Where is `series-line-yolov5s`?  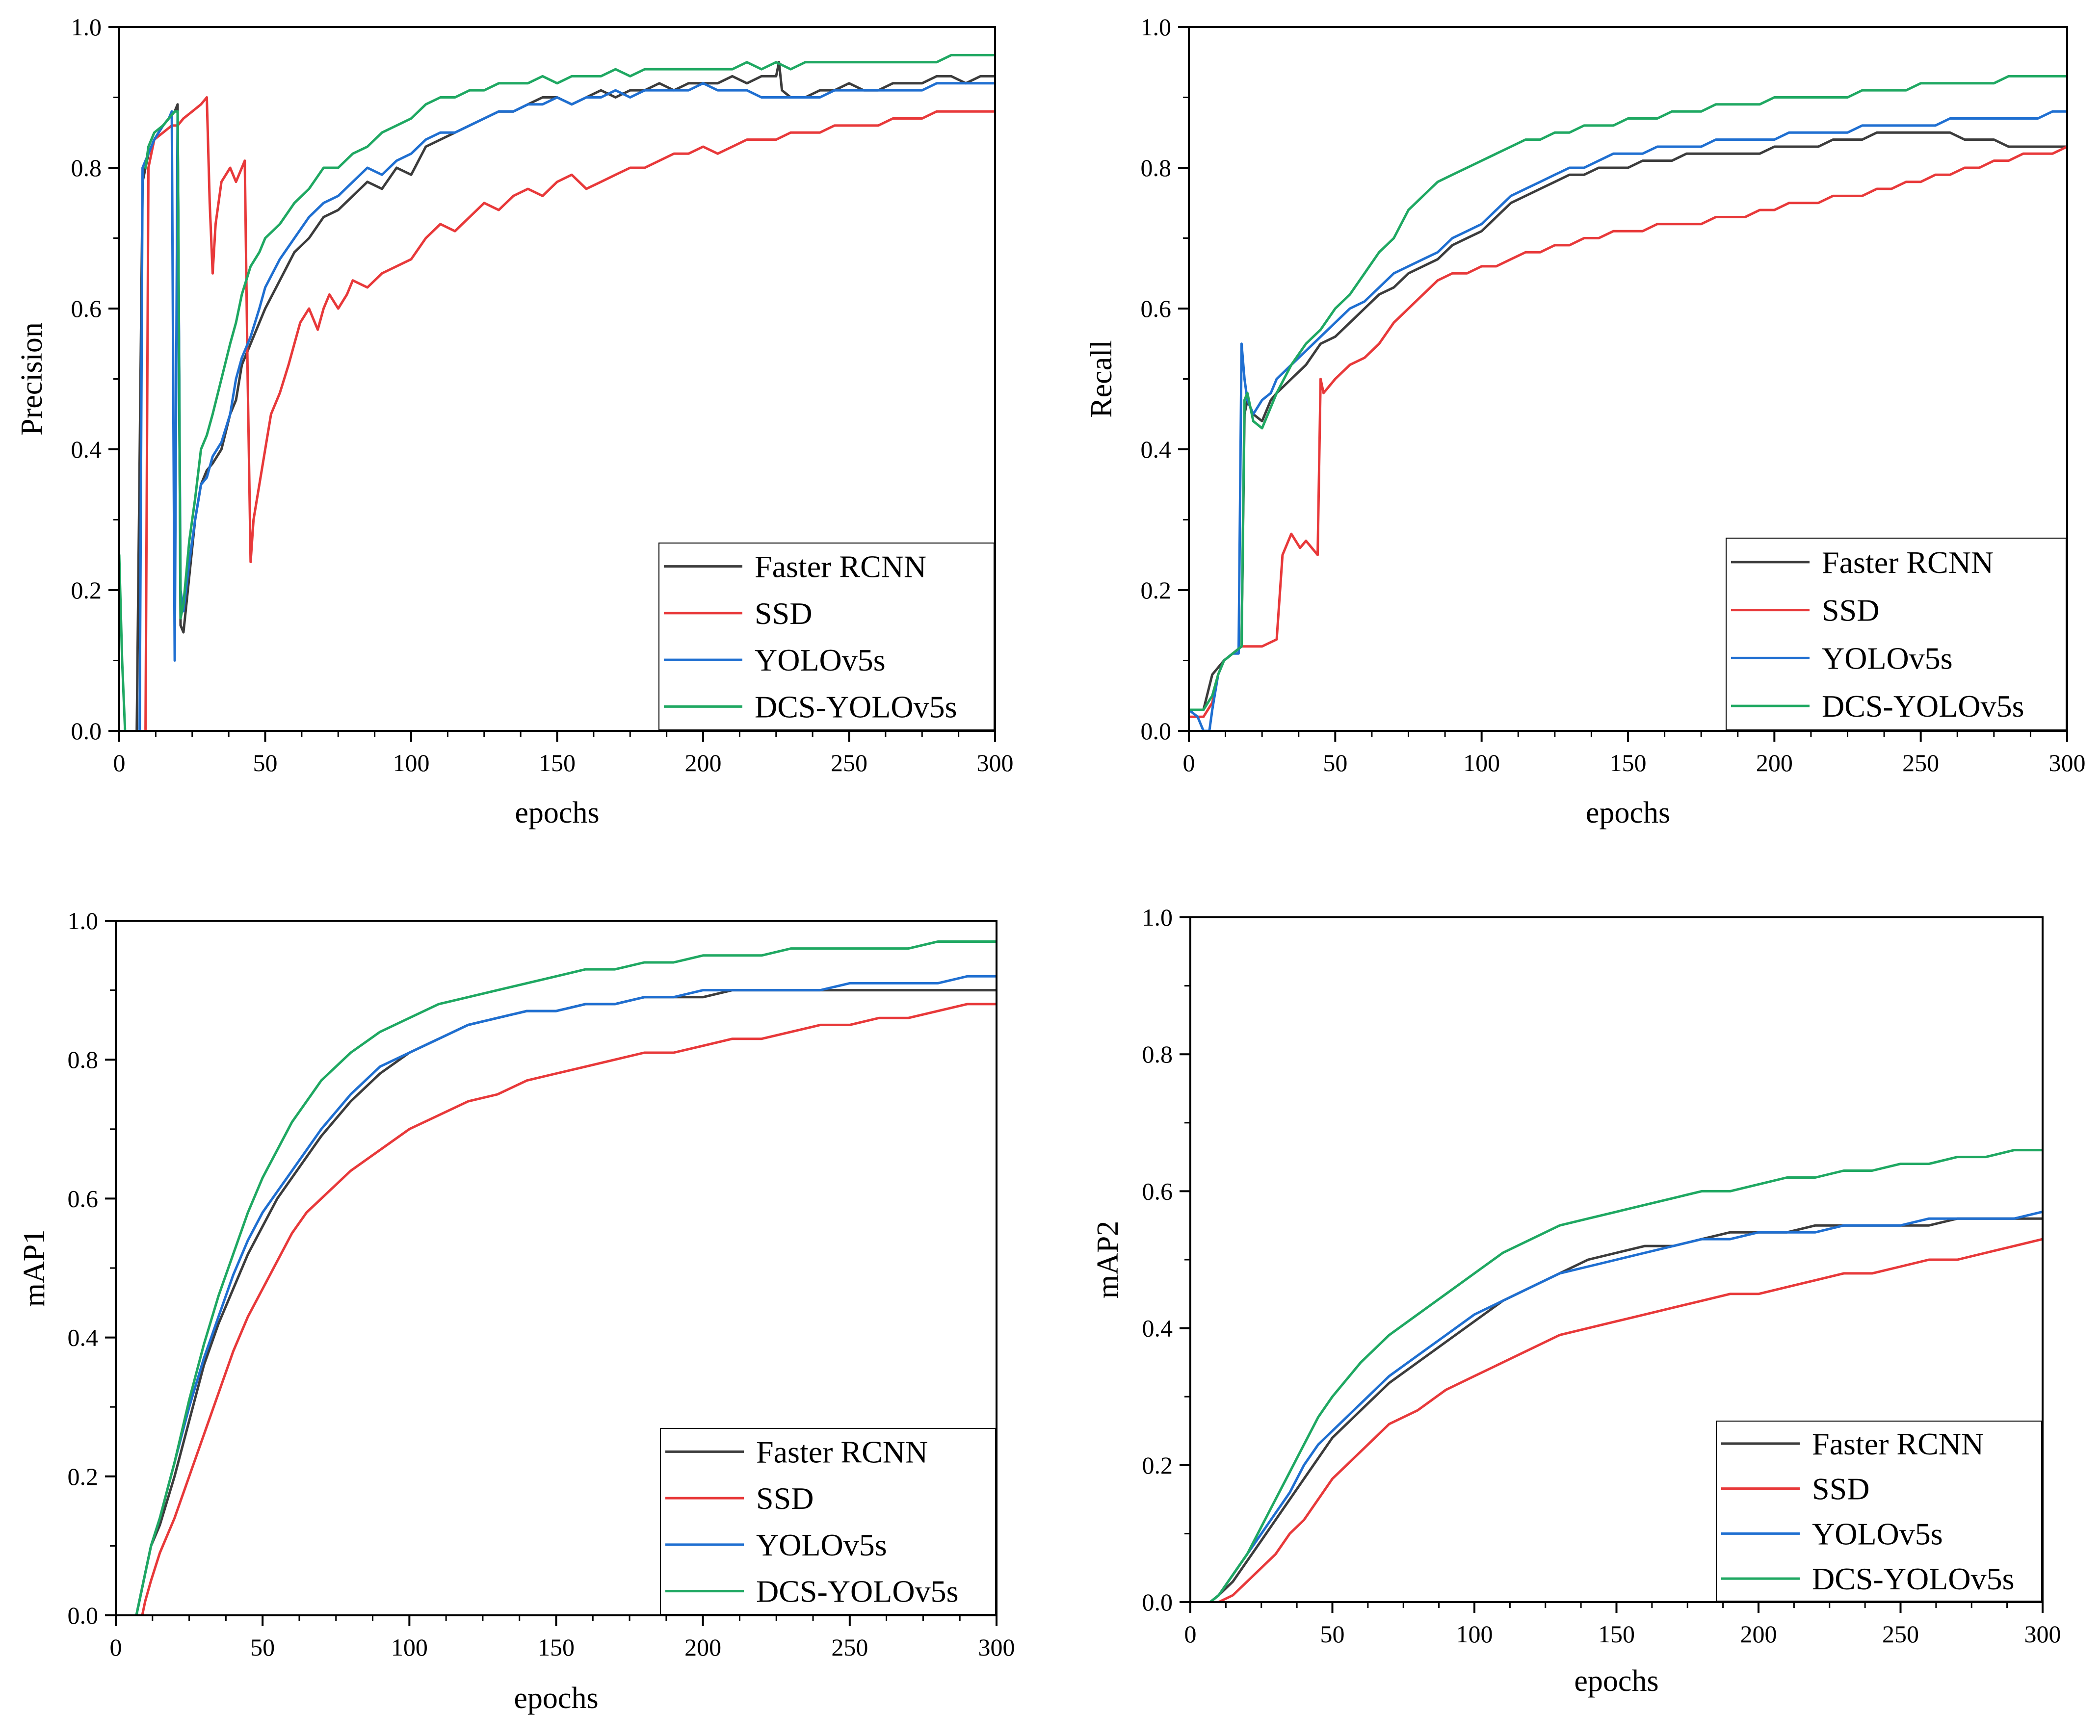
series-line-yolov5s is located at coordinates (1626, 1406).